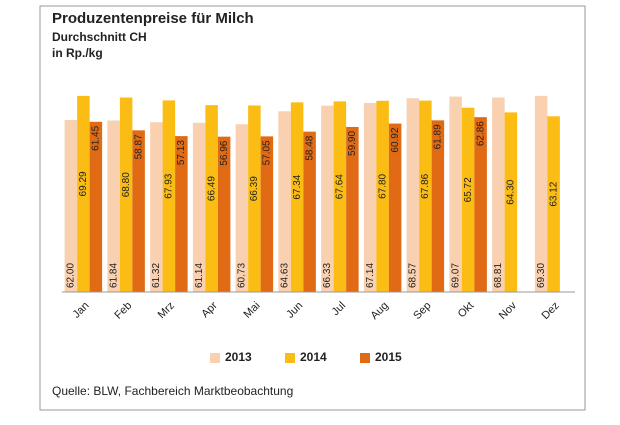  Describe the element at coordinates (455, 275) in the screenshot. I see `value-label: 69.07` at that location.